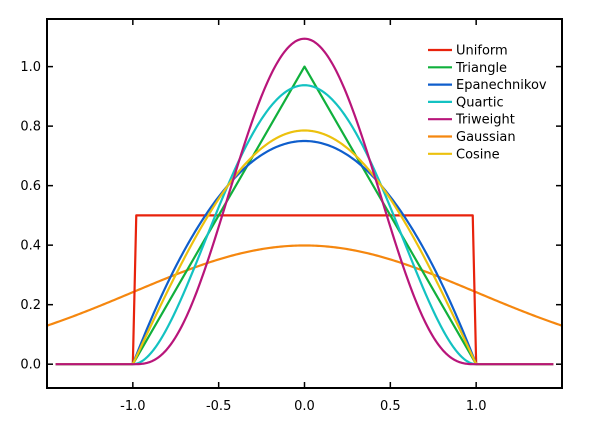  I want to click on x-tick-label: -0.5, so click(218, 406).